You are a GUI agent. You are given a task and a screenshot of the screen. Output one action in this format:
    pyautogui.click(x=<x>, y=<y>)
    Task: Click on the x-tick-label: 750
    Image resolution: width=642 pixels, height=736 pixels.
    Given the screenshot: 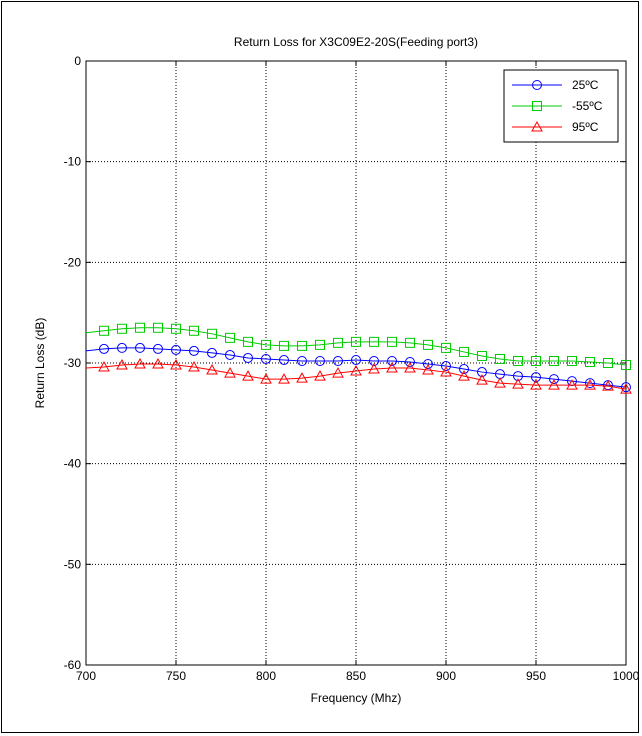 What is the action you would take?
    pyautogui.click(x=176, y=676)
    